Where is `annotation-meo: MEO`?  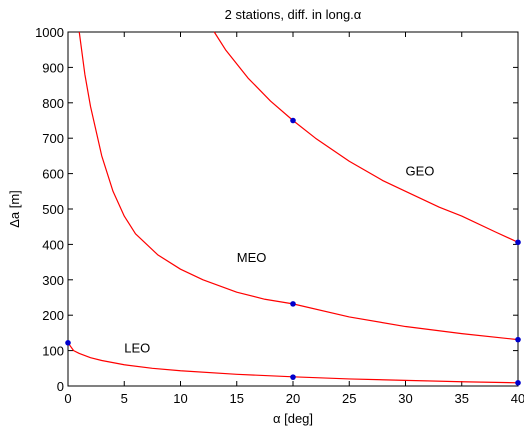
annotation-meo: MEO is located at coordinates (252, 257).